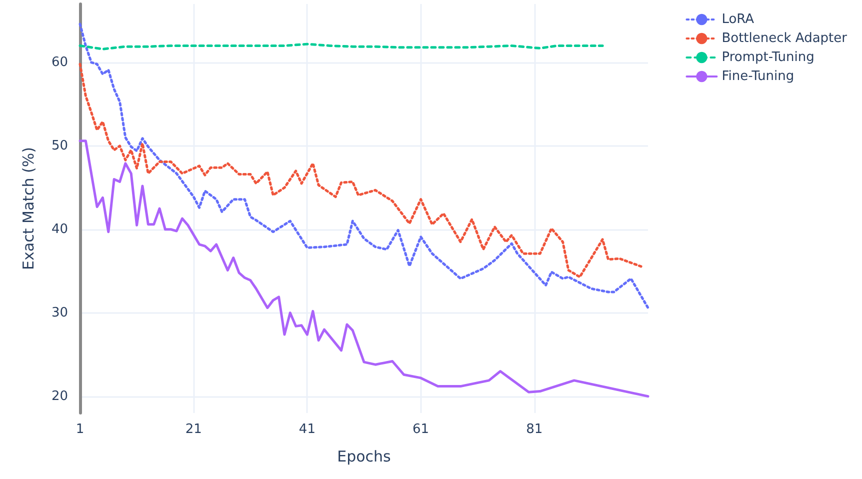  What do you see at coordinates (768, 57) in the screenshot?
I see `legend-label: Prompt-Tuning` at bounding box center [768, 57].